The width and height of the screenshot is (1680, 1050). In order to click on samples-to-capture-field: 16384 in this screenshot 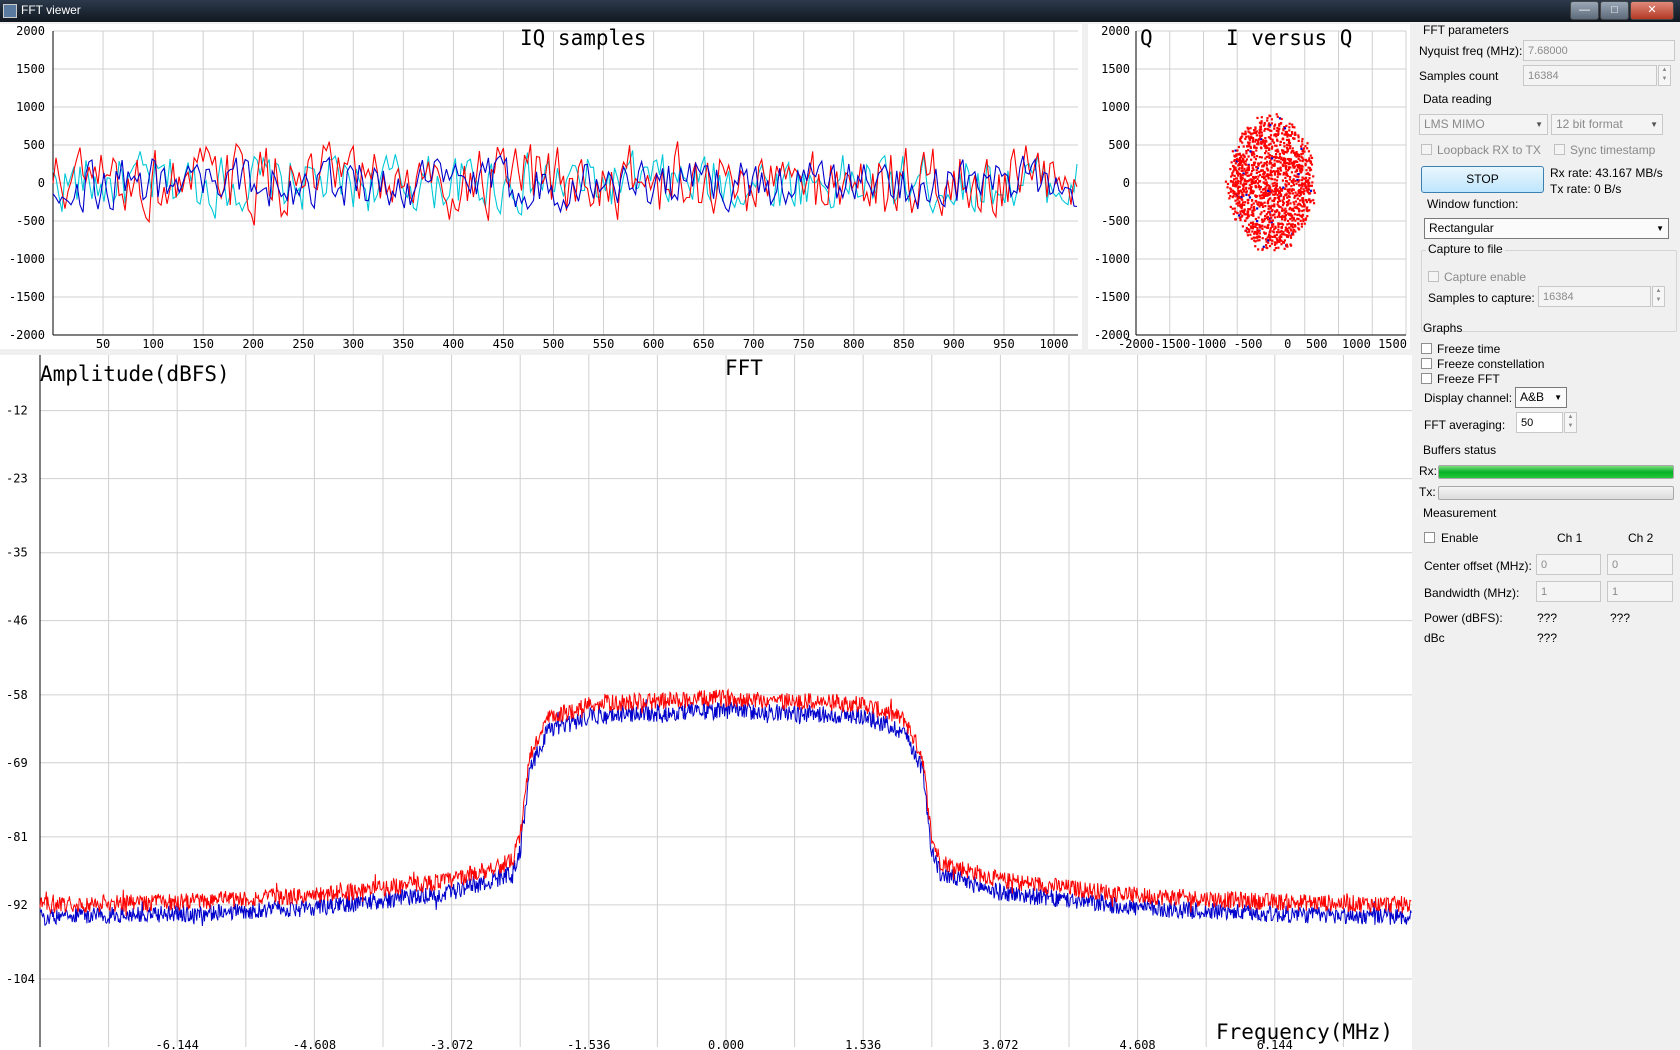, I will do `click(1594, 296)`.